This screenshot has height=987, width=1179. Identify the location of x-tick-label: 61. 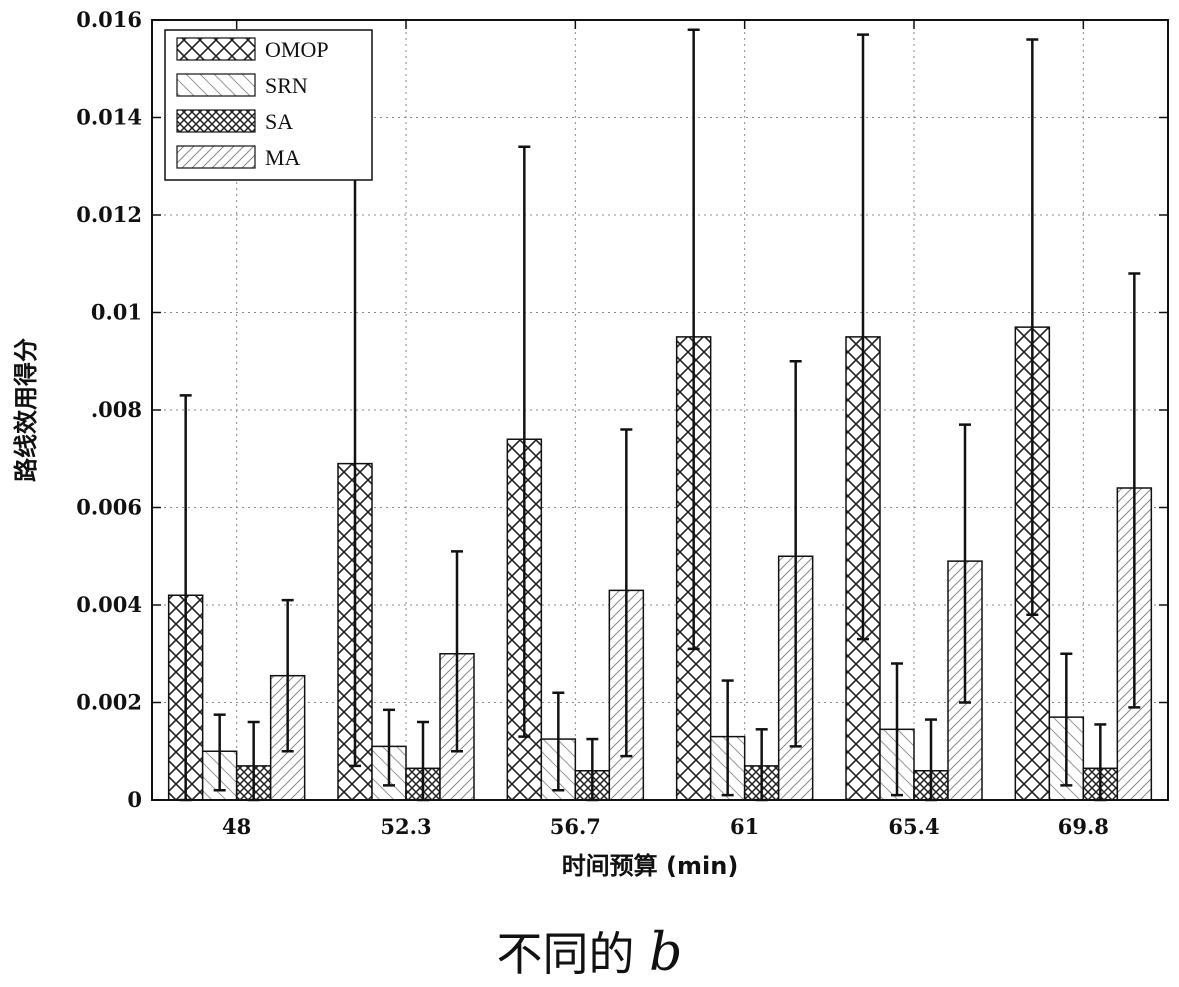
(744, 826).